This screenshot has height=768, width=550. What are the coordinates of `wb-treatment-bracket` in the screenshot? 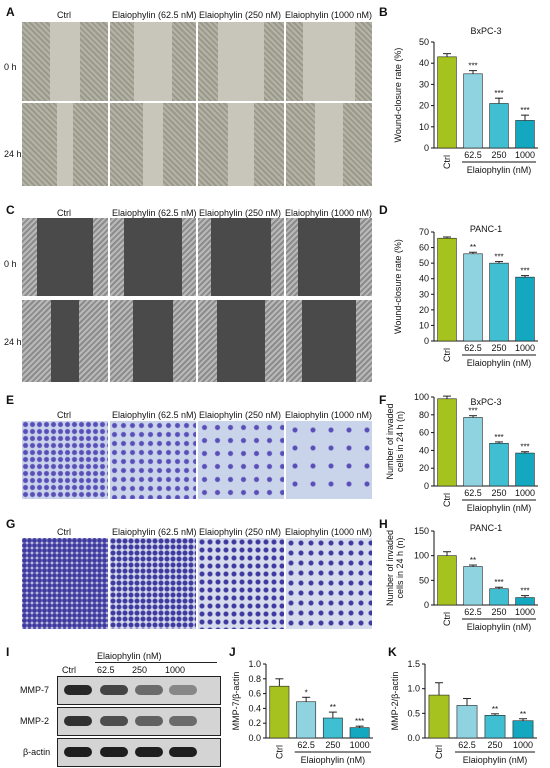 It's located at (156, 662).